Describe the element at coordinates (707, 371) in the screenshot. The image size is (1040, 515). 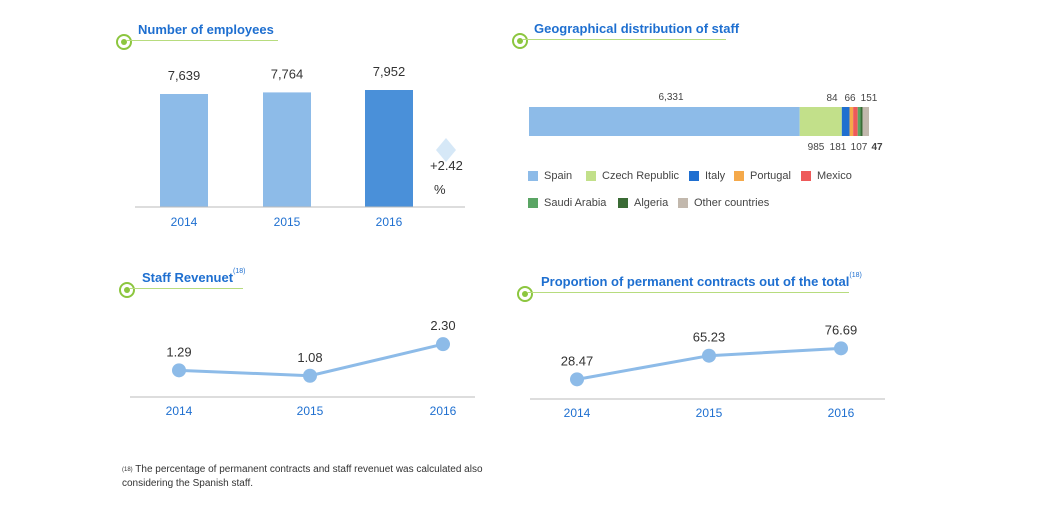
I see `permanent-chart: 28.47 2014 65.23 2015 76.69 2016` at that location.